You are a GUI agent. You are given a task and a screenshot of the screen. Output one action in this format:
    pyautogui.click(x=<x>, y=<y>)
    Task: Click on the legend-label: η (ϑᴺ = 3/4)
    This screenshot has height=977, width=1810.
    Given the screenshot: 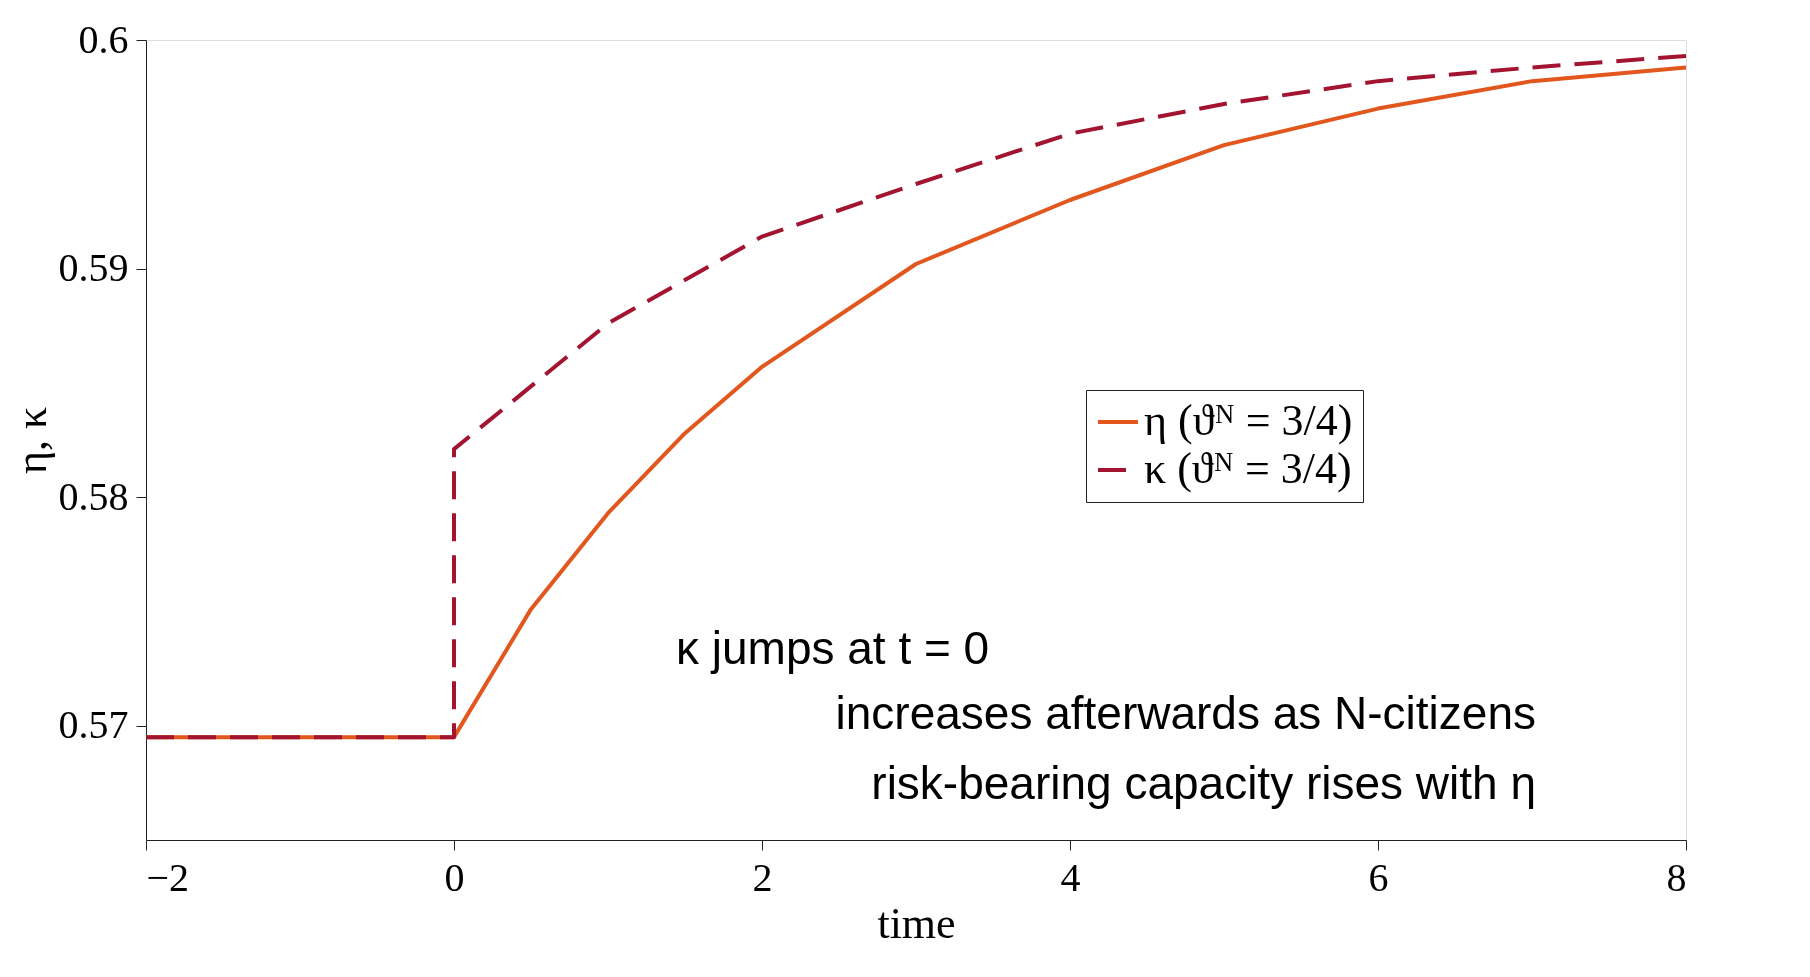 What is the action you would take?
    pyautogui.click(x=1248, y=420)
    